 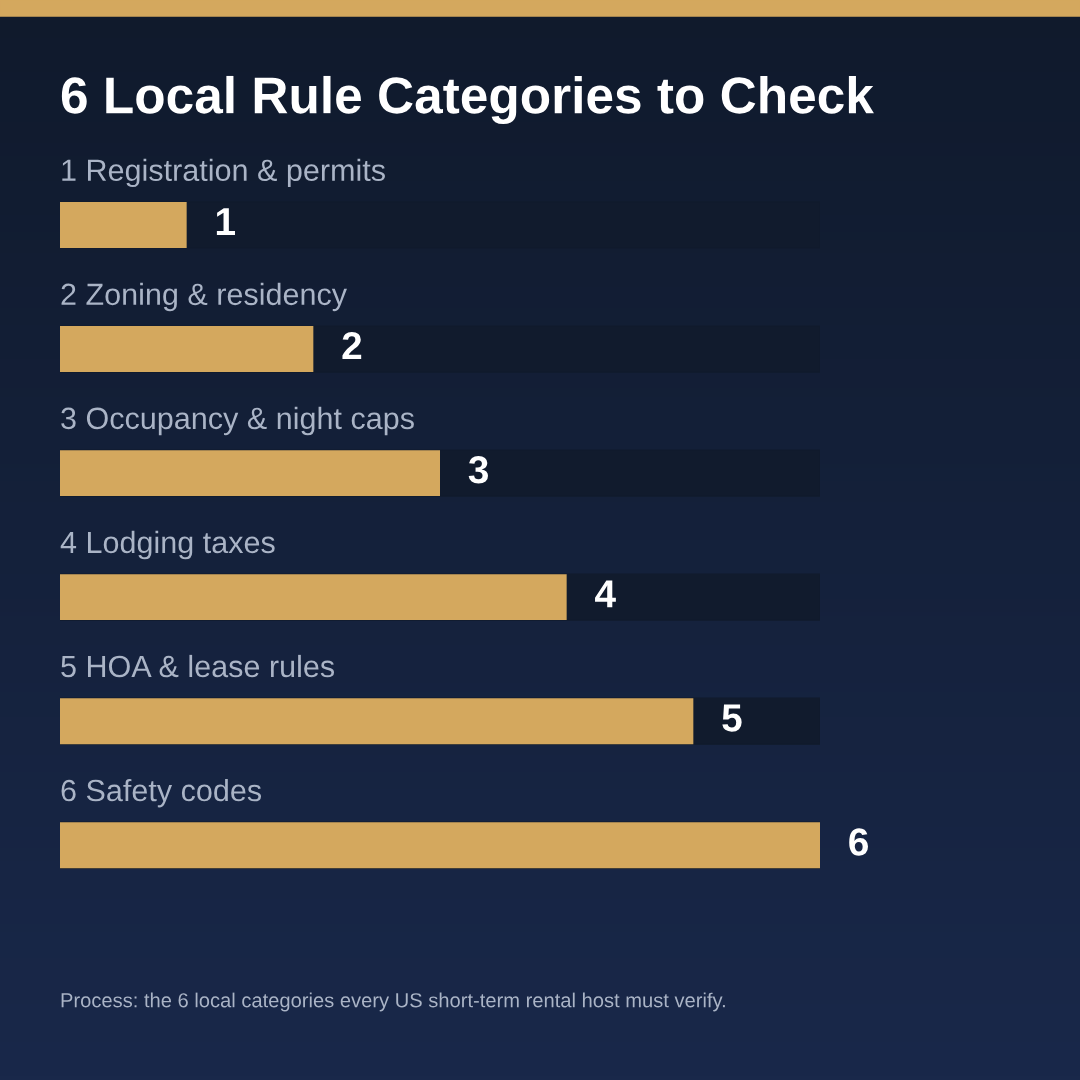 What do you see at coordinates (223, 173) in the screenshot?
I see `y-tick-label: 1 Registration & permits` at bounding box center [223, 173].